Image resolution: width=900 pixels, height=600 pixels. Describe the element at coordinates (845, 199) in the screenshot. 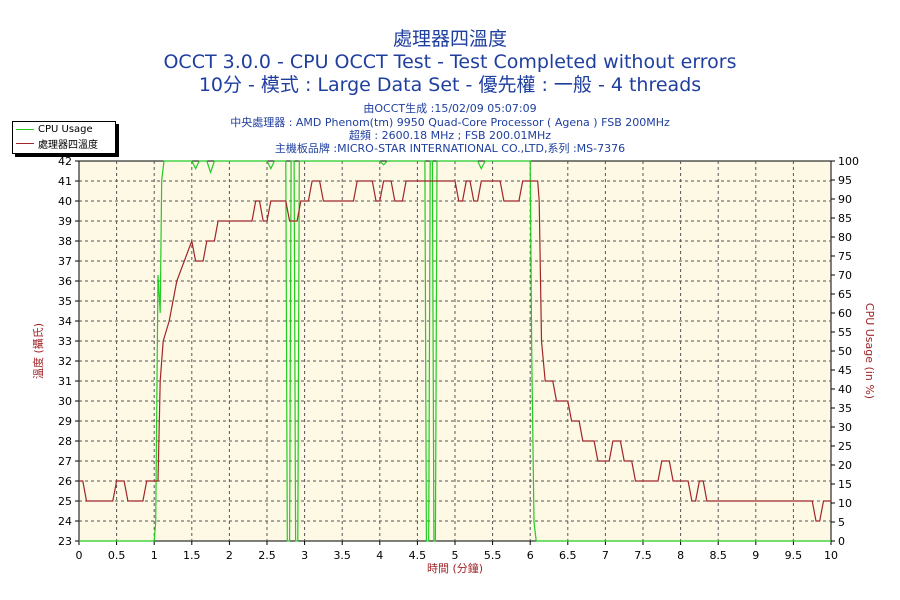

I see `y-right-tick-label: 90` at that location.